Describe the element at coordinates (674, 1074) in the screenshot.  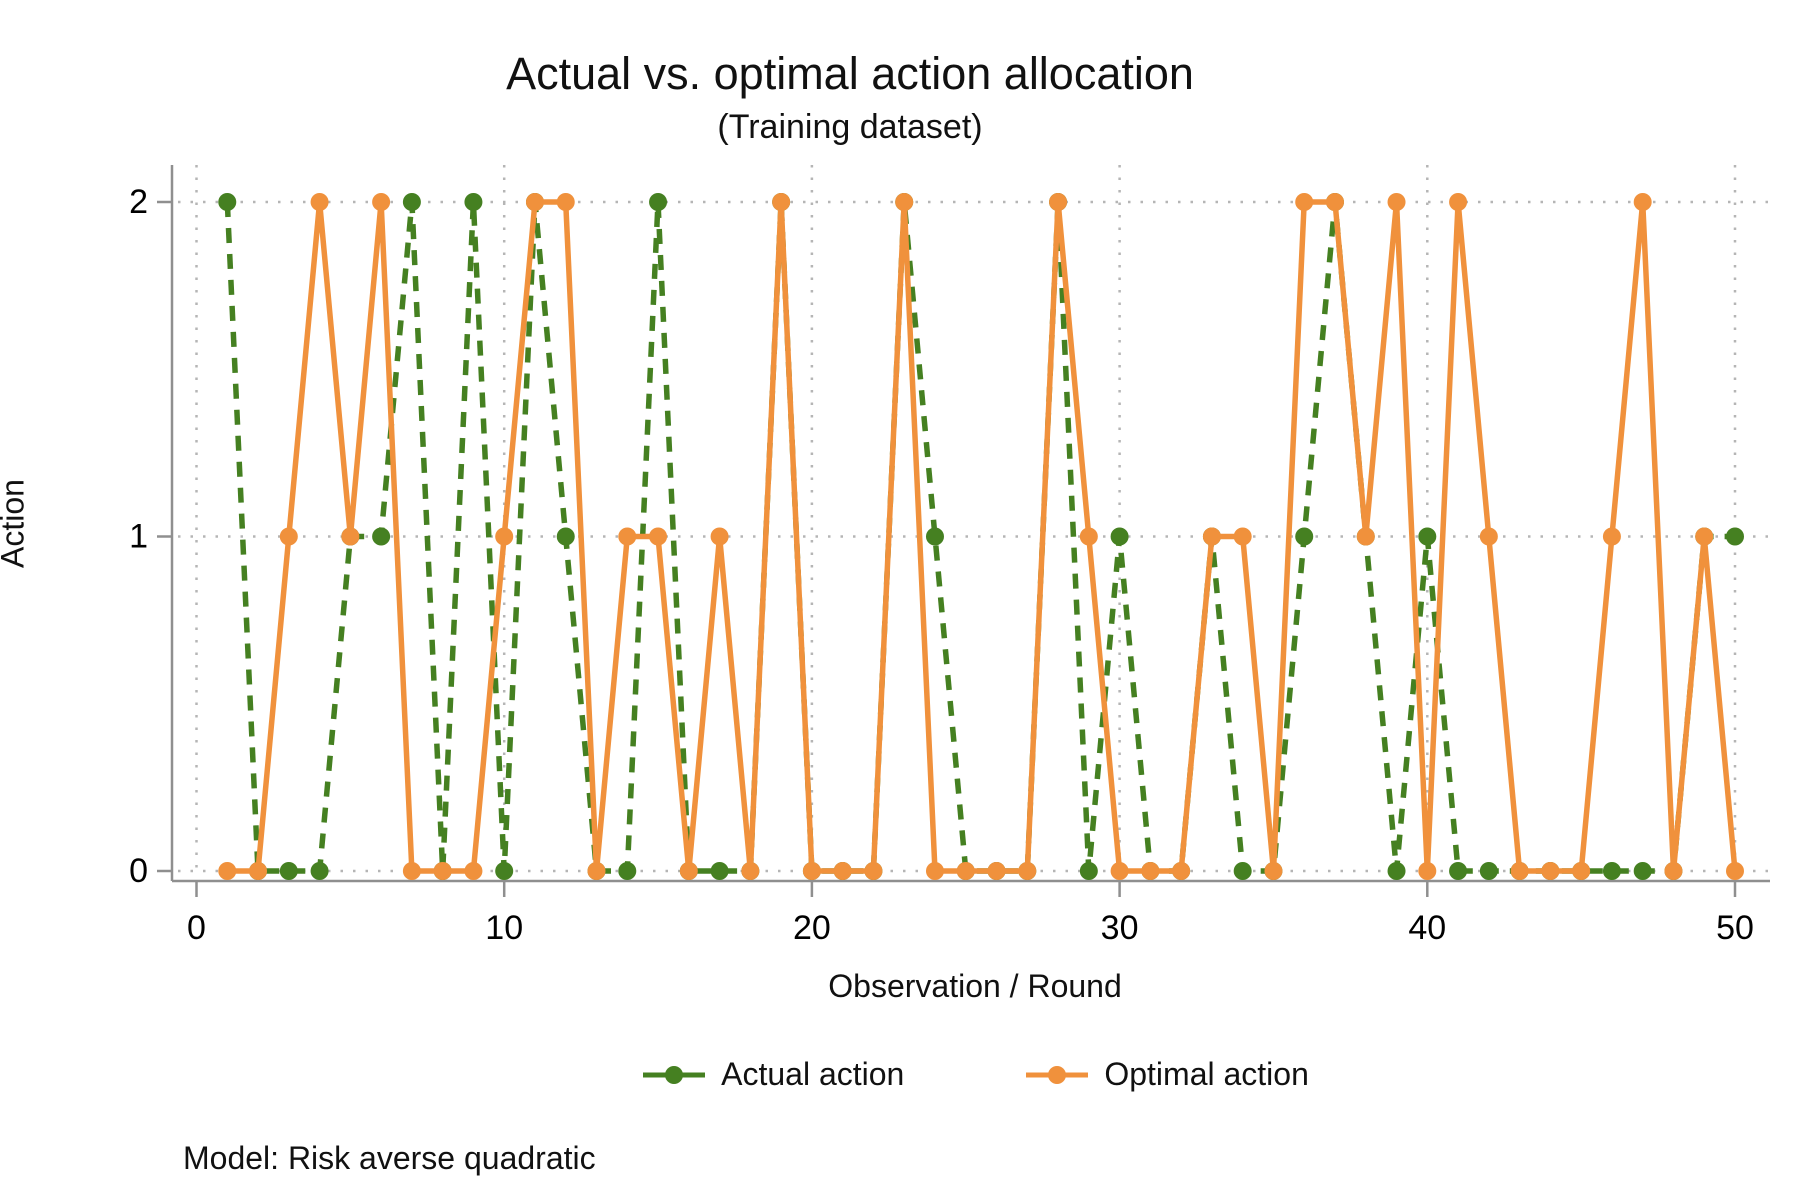
I see `actual-line-marker-icon` at that location.